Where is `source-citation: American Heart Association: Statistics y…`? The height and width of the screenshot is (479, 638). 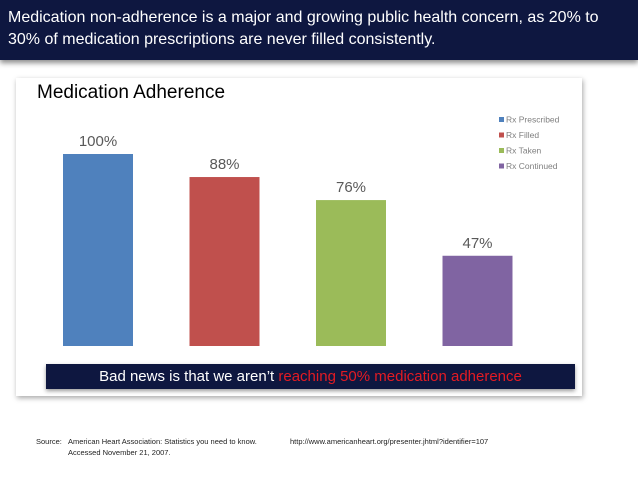 source-citation: American Heart Association: Statistics y… is located at coordinates (162, 447).